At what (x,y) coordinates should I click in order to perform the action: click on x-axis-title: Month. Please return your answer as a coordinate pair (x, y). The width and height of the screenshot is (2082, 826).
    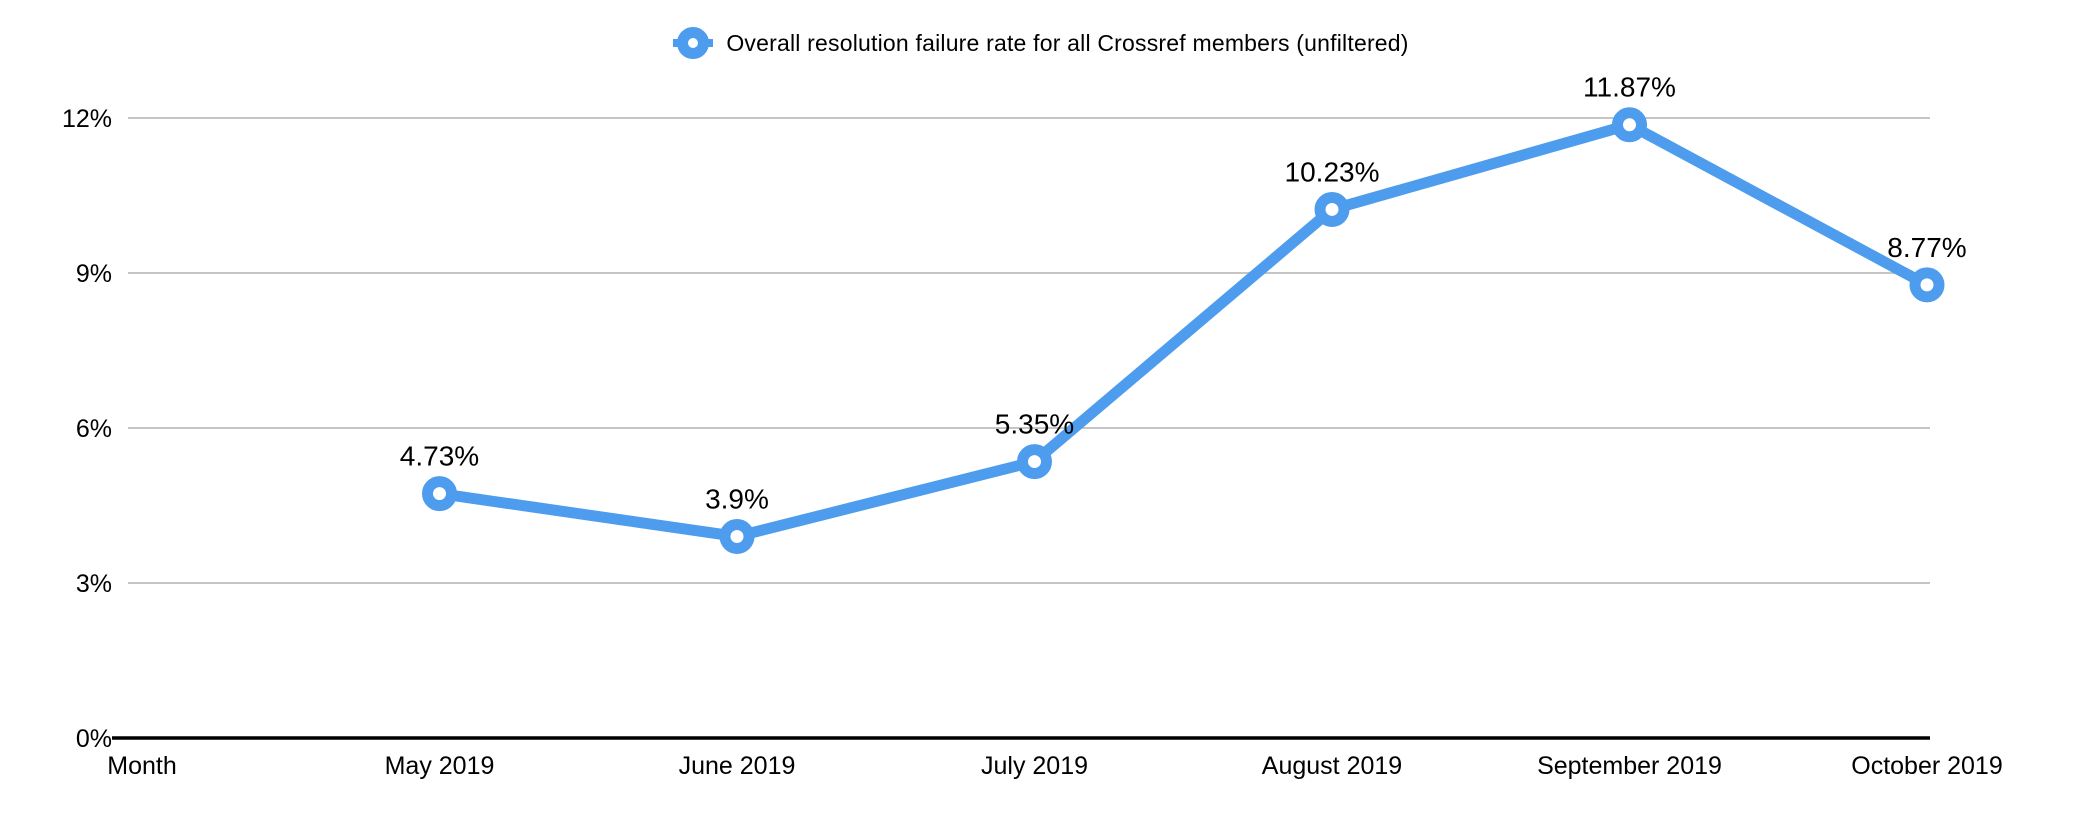
    Looking at the image, I should click on (141, 766).